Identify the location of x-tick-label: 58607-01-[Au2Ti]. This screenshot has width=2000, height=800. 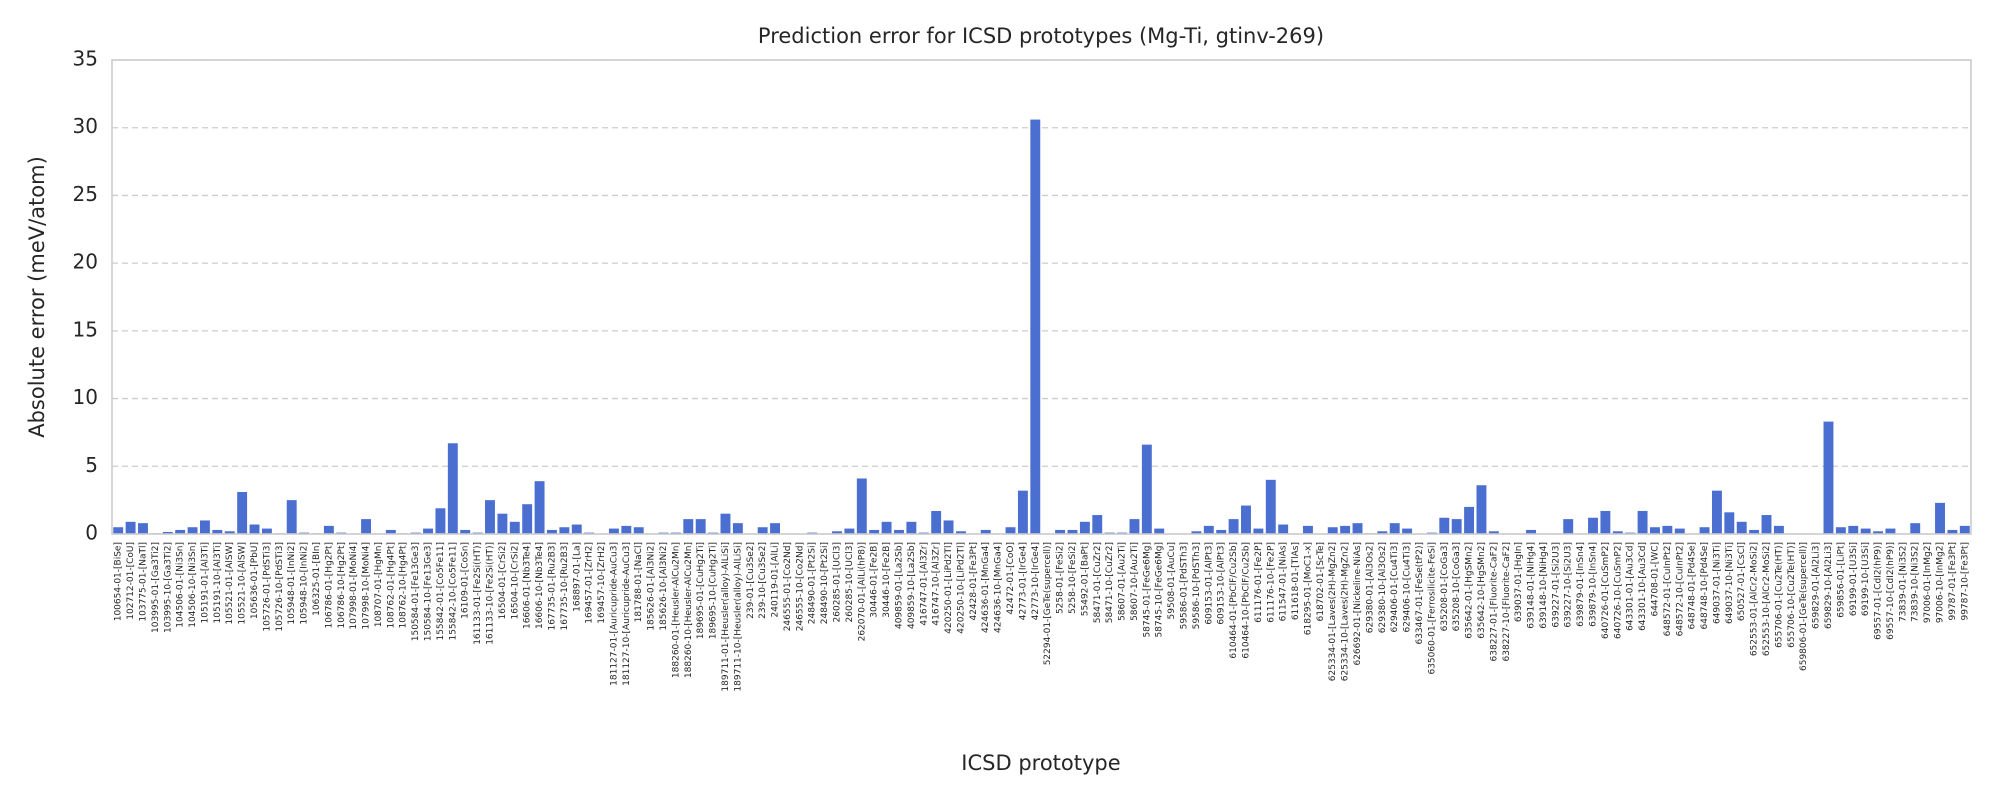
(1123, 581).